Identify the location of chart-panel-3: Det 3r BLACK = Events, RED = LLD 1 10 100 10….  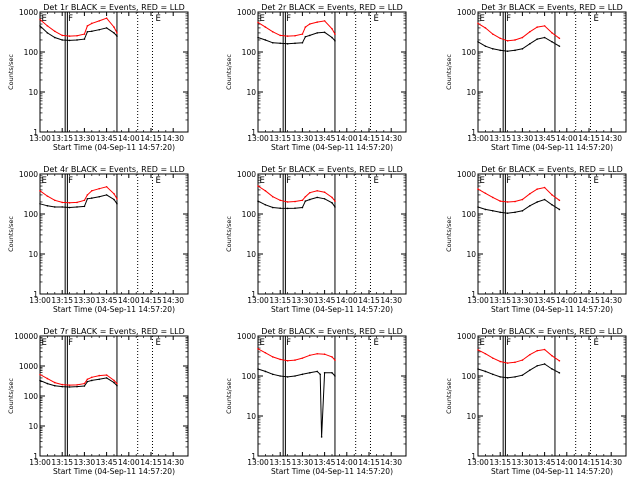
(536, 77).